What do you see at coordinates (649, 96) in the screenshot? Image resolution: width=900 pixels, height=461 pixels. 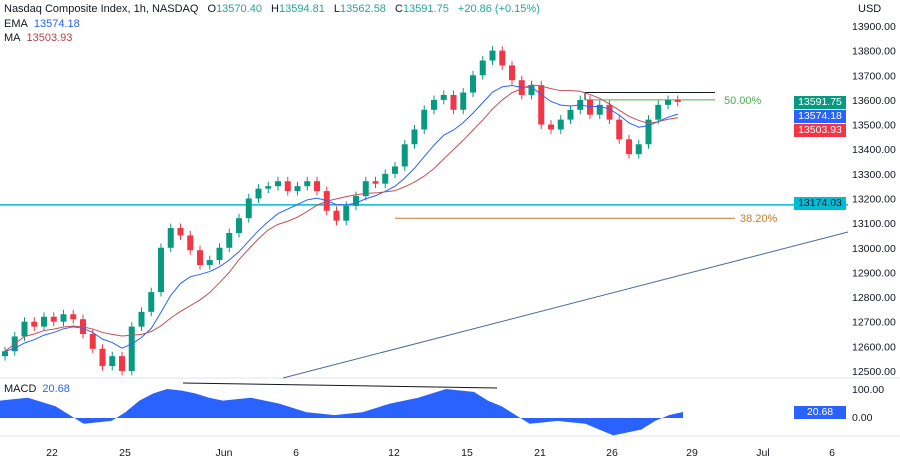 I see `resistance-line` at bounding box center [649, 96].